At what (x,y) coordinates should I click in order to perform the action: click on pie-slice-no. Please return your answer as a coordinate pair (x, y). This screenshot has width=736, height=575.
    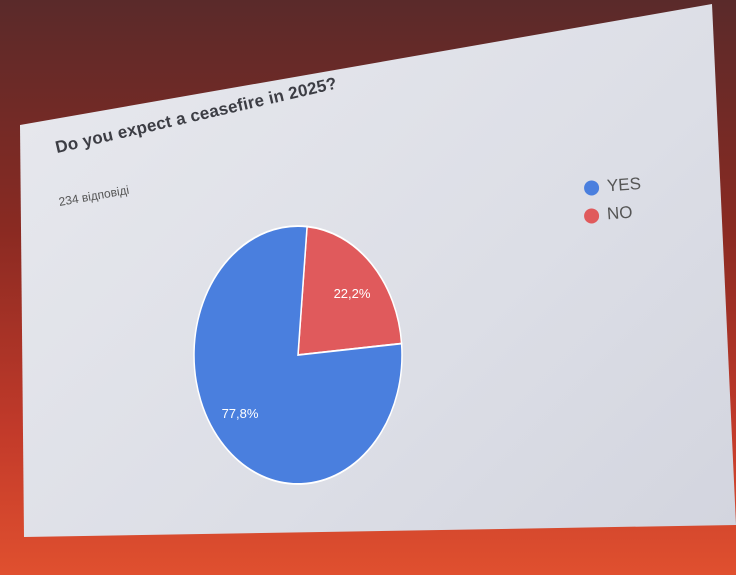
    Looking at the image, I should click on (350, 291).